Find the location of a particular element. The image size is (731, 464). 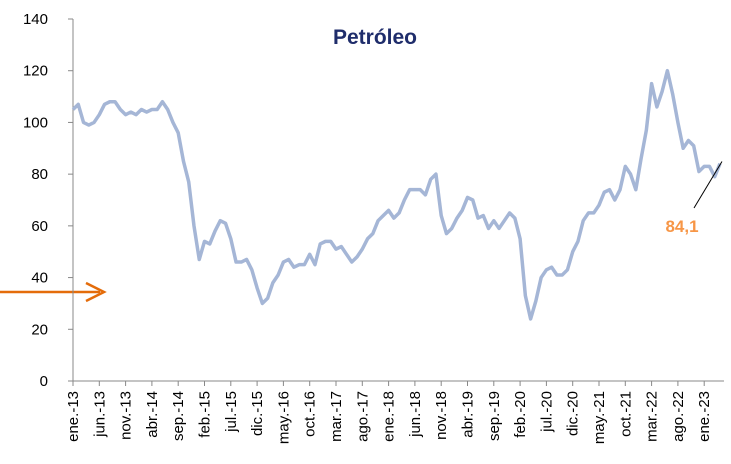

y-tick-label: 140 is located at coordinates (35, 19).